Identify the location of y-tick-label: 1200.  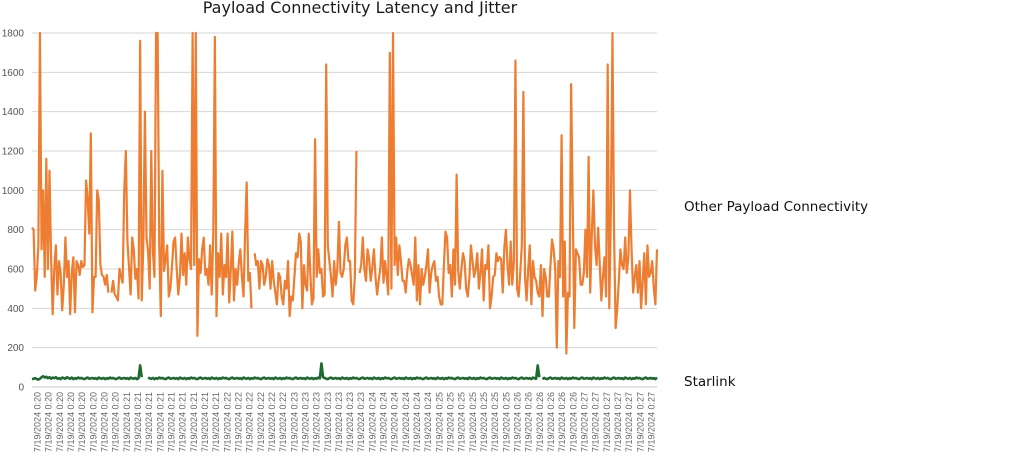
(13, 152).